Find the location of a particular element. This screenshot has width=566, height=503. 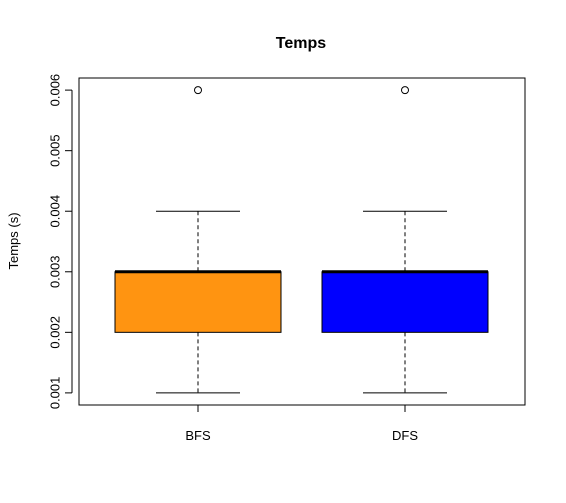

y-tick-label: 0.001 is located at coordinates (55, 393).